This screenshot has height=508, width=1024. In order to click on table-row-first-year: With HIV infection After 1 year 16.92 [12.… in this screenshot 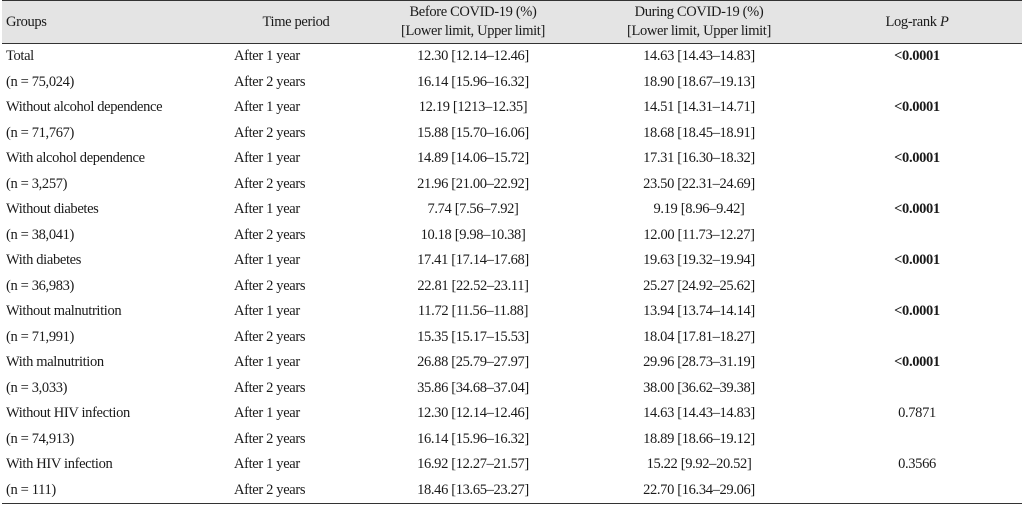, I will do `click(512, 465)`.